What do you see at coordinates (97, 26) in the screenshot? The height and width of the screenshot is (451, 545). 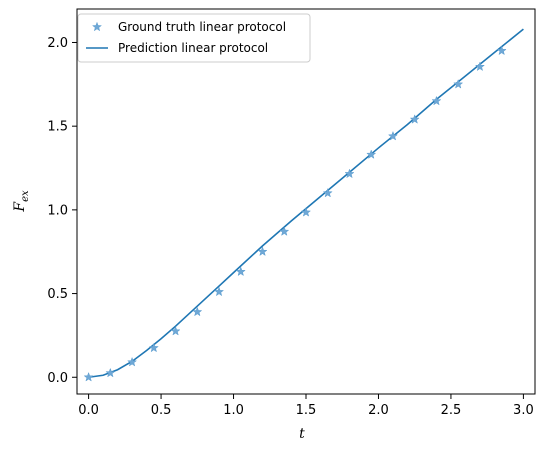 I see `legend-marker-ground-truth` at bounding box center [97, 26].